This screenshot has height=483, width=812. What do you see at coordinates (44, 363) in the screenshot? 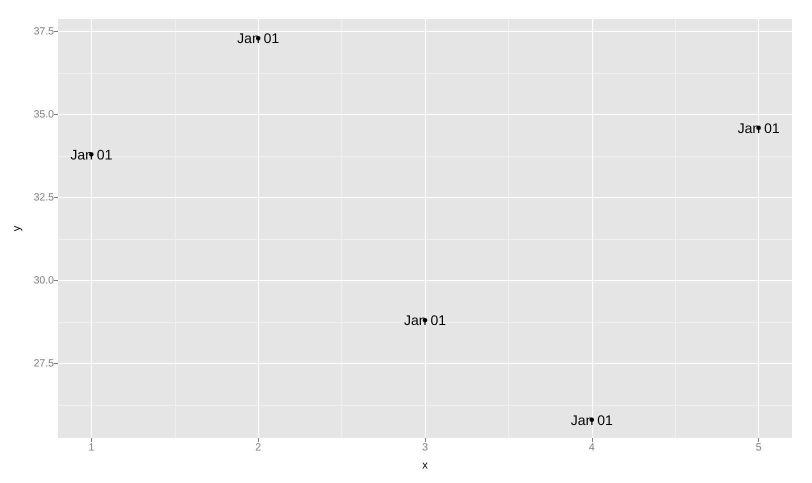
I see `y-tick-label: 27.5` at bounding box center [44, 363].